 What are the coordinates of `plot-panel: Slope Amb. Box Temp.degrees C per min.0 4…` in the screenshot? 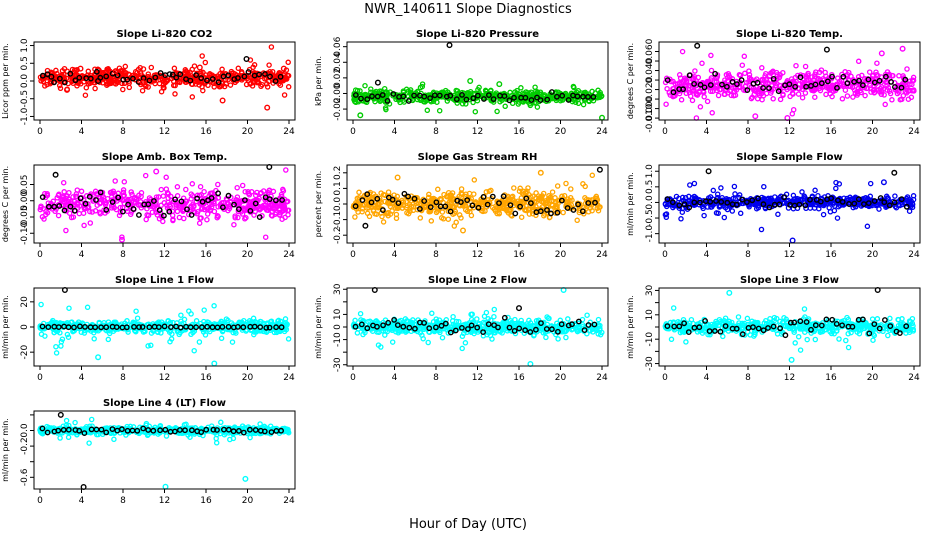 It's located at (148, 206).